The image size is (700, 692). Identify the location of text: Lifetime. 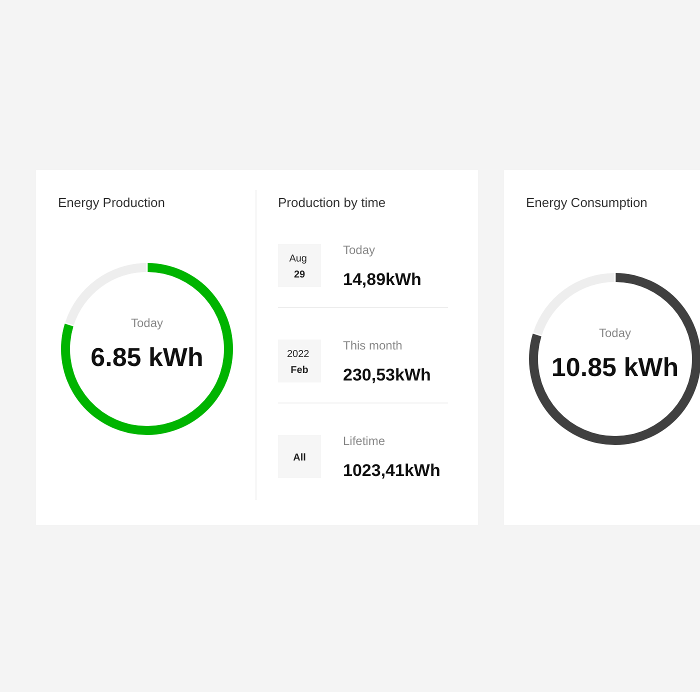
(364, 441).